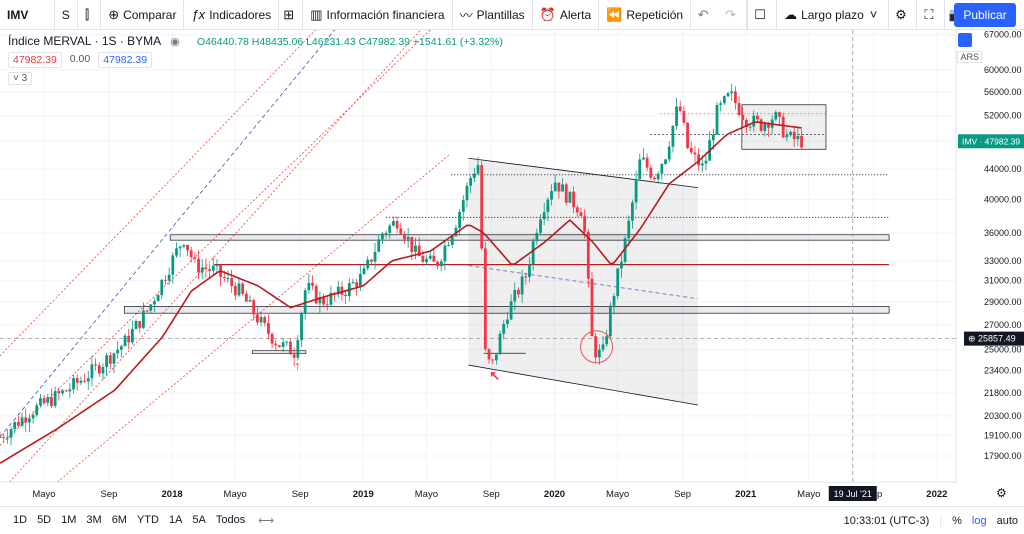 Image resolution: width=1024 pixels, height=534 pixels. Describe the element at coordinates (20, 78) in the screenshot. I see `legend-collapse-button: ˅ 3` at that location.